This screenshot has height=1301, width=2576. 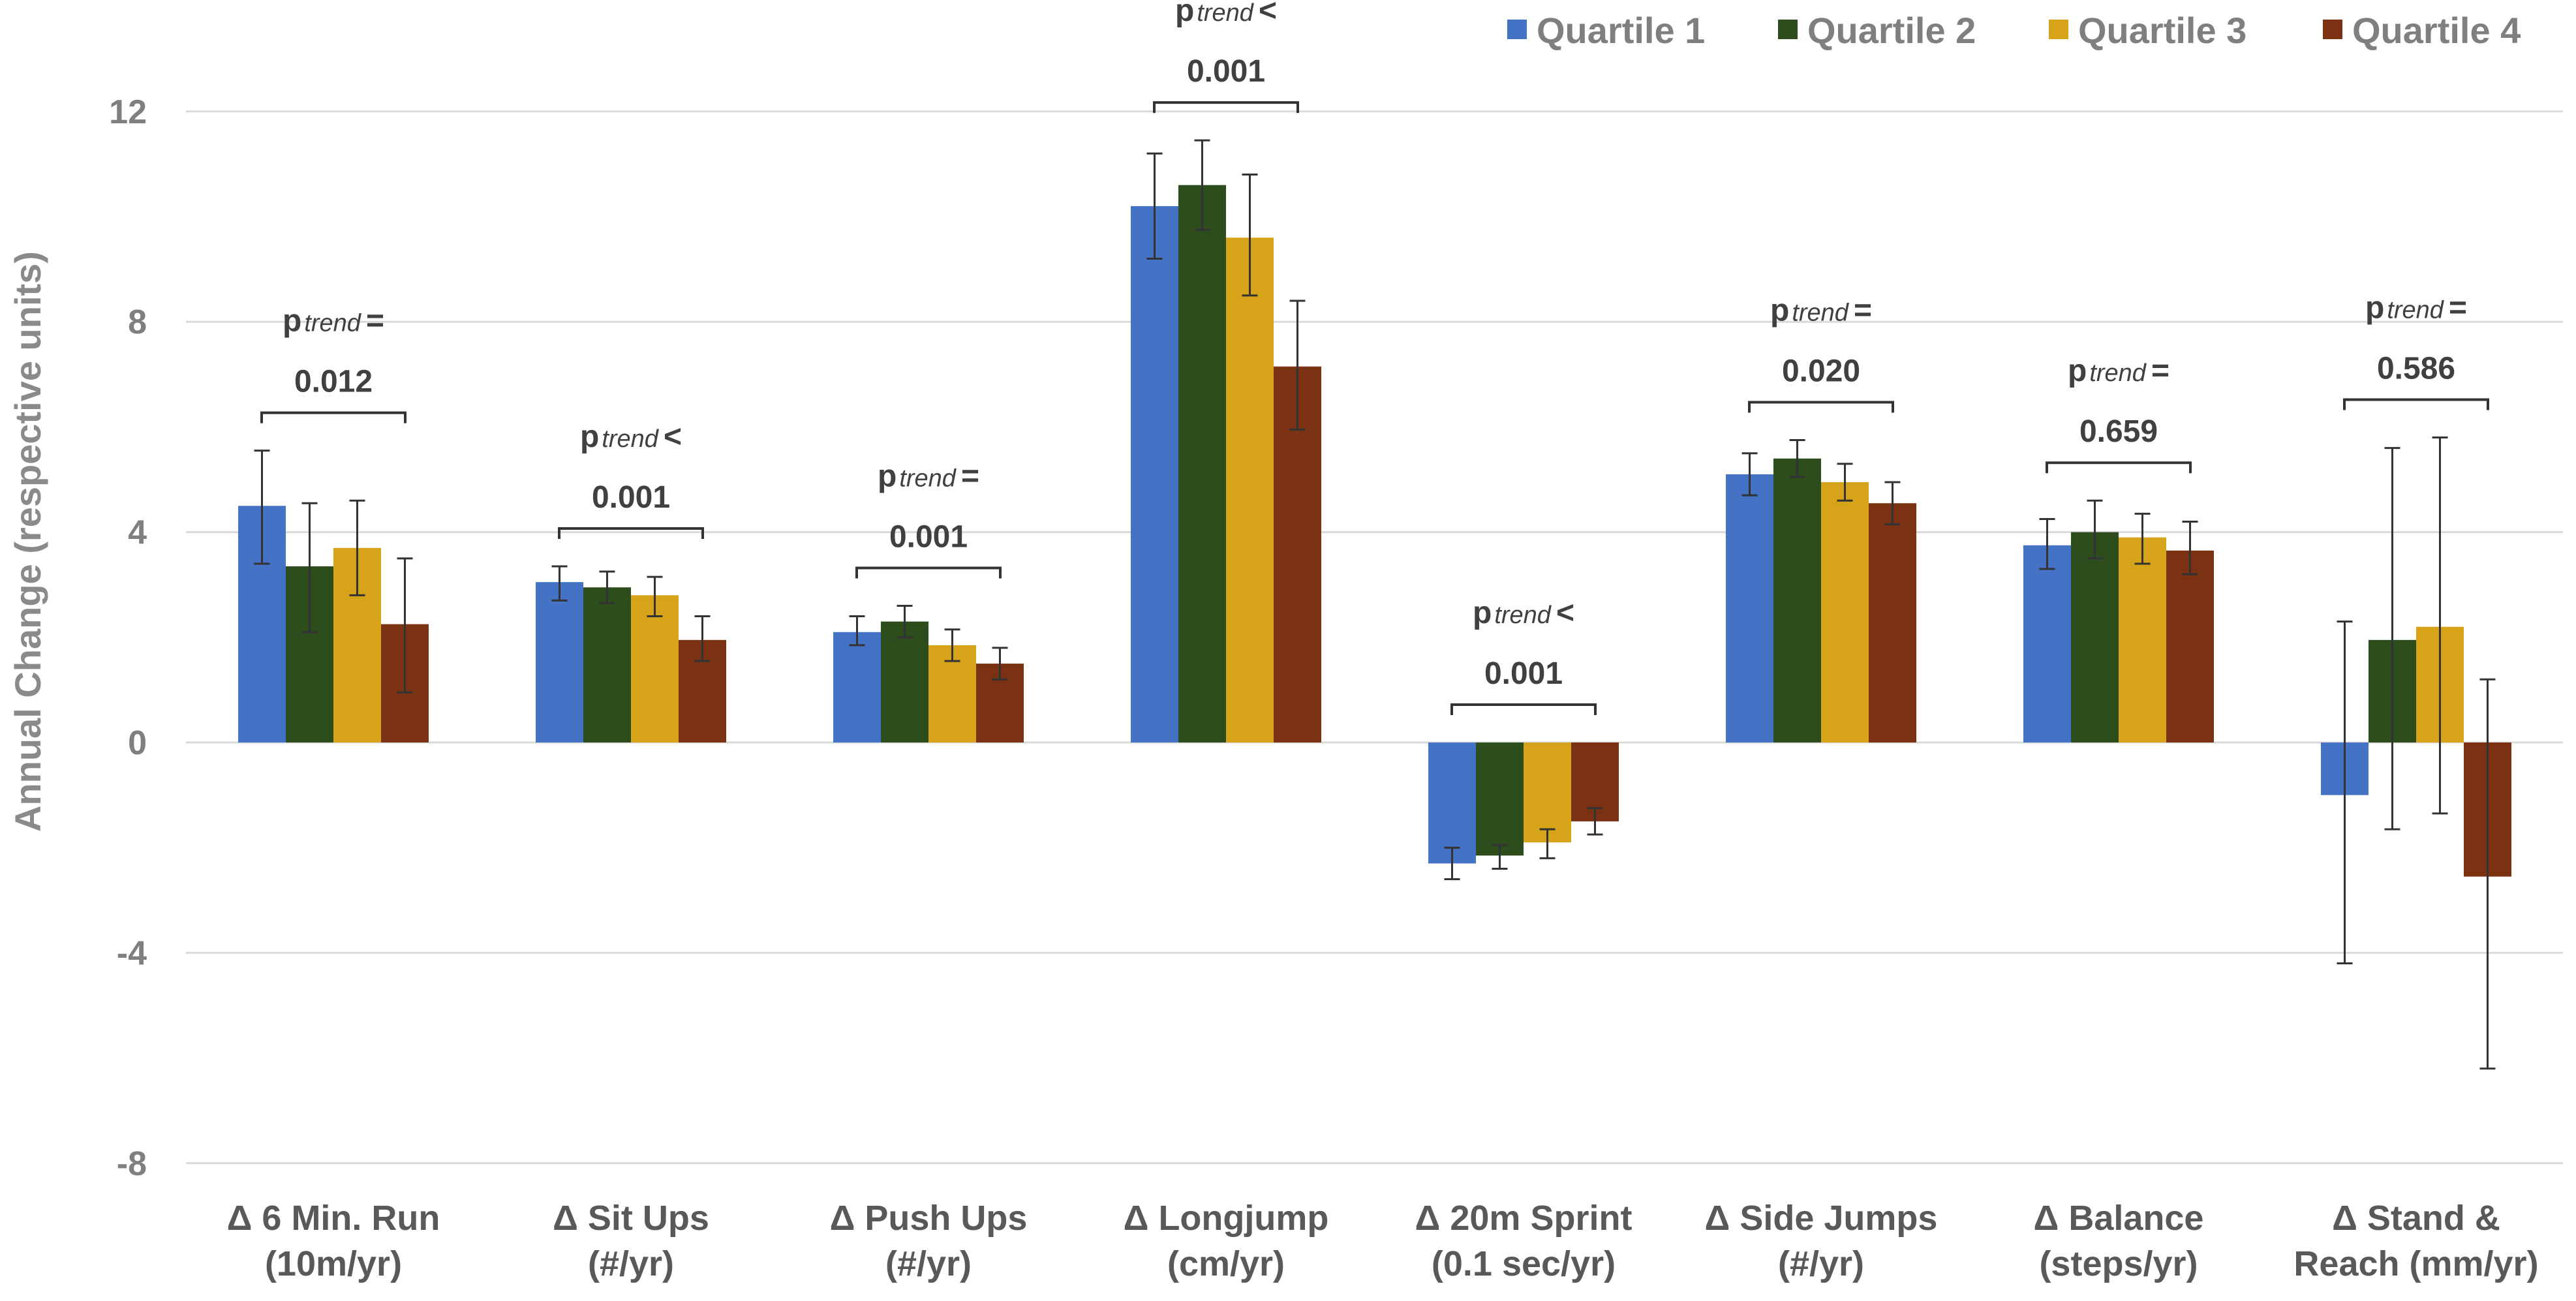 What do you see at coordinates (2162, 30) in the screenshot?
I see `legend-label: Quartile 3` at bounding box center [2162, 30].